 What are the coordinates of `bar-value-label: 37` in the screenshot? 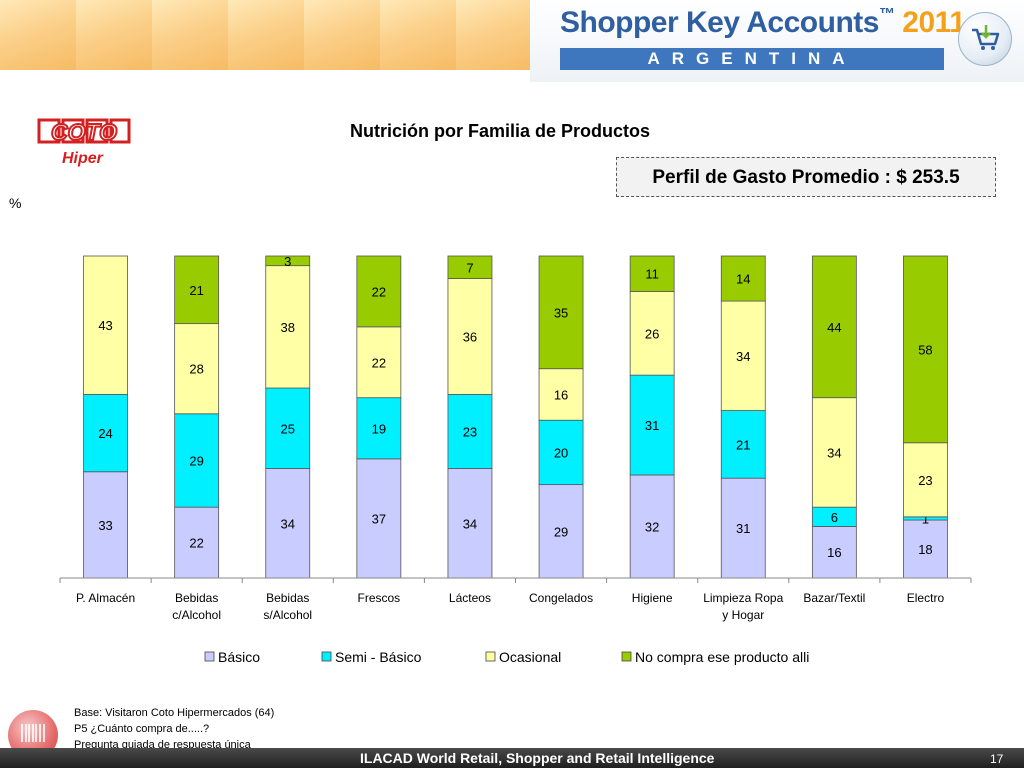 It's located at (379, 518).